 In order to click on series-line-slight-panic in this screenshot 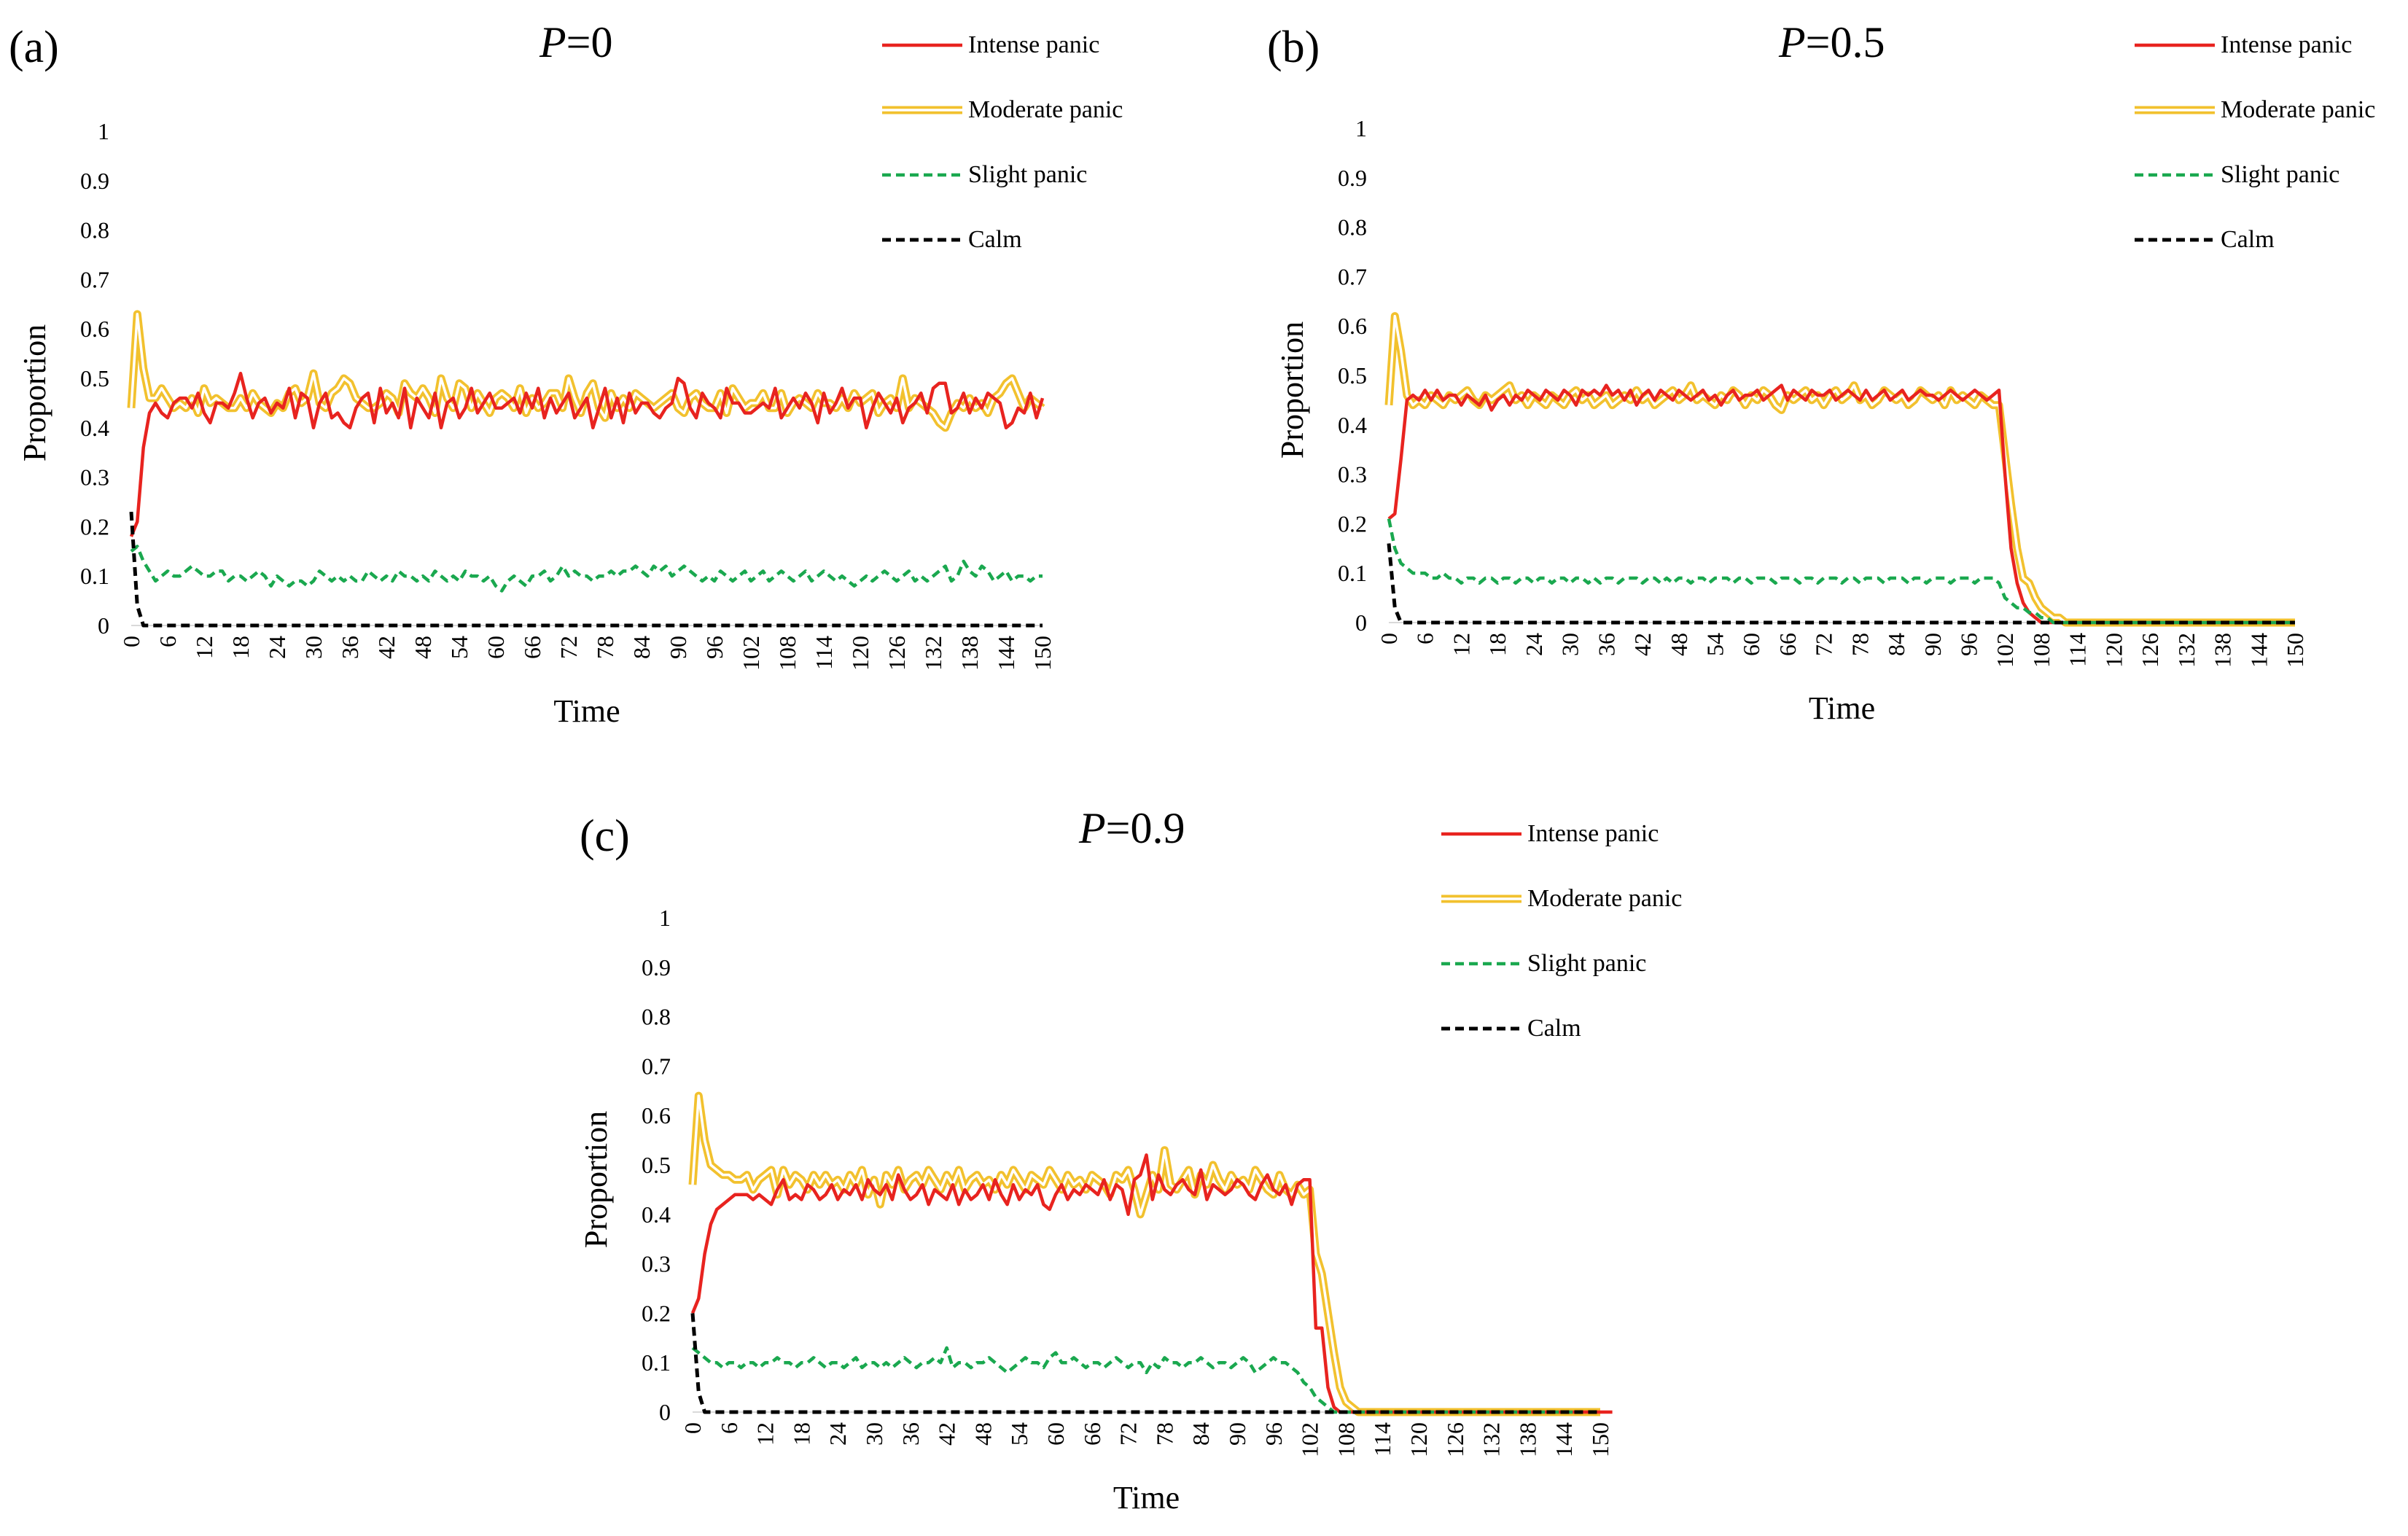, I will do `click(1137, 1380)`.